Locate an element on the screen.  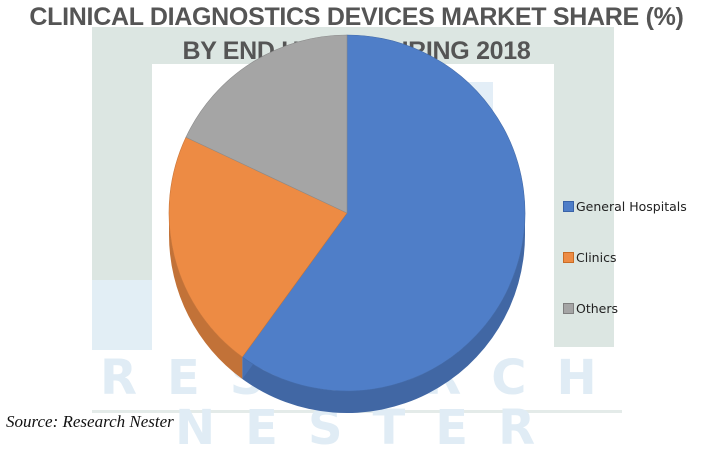
legend-item-general-hospitals: General Hospitals is located at coordinates (625, 206).